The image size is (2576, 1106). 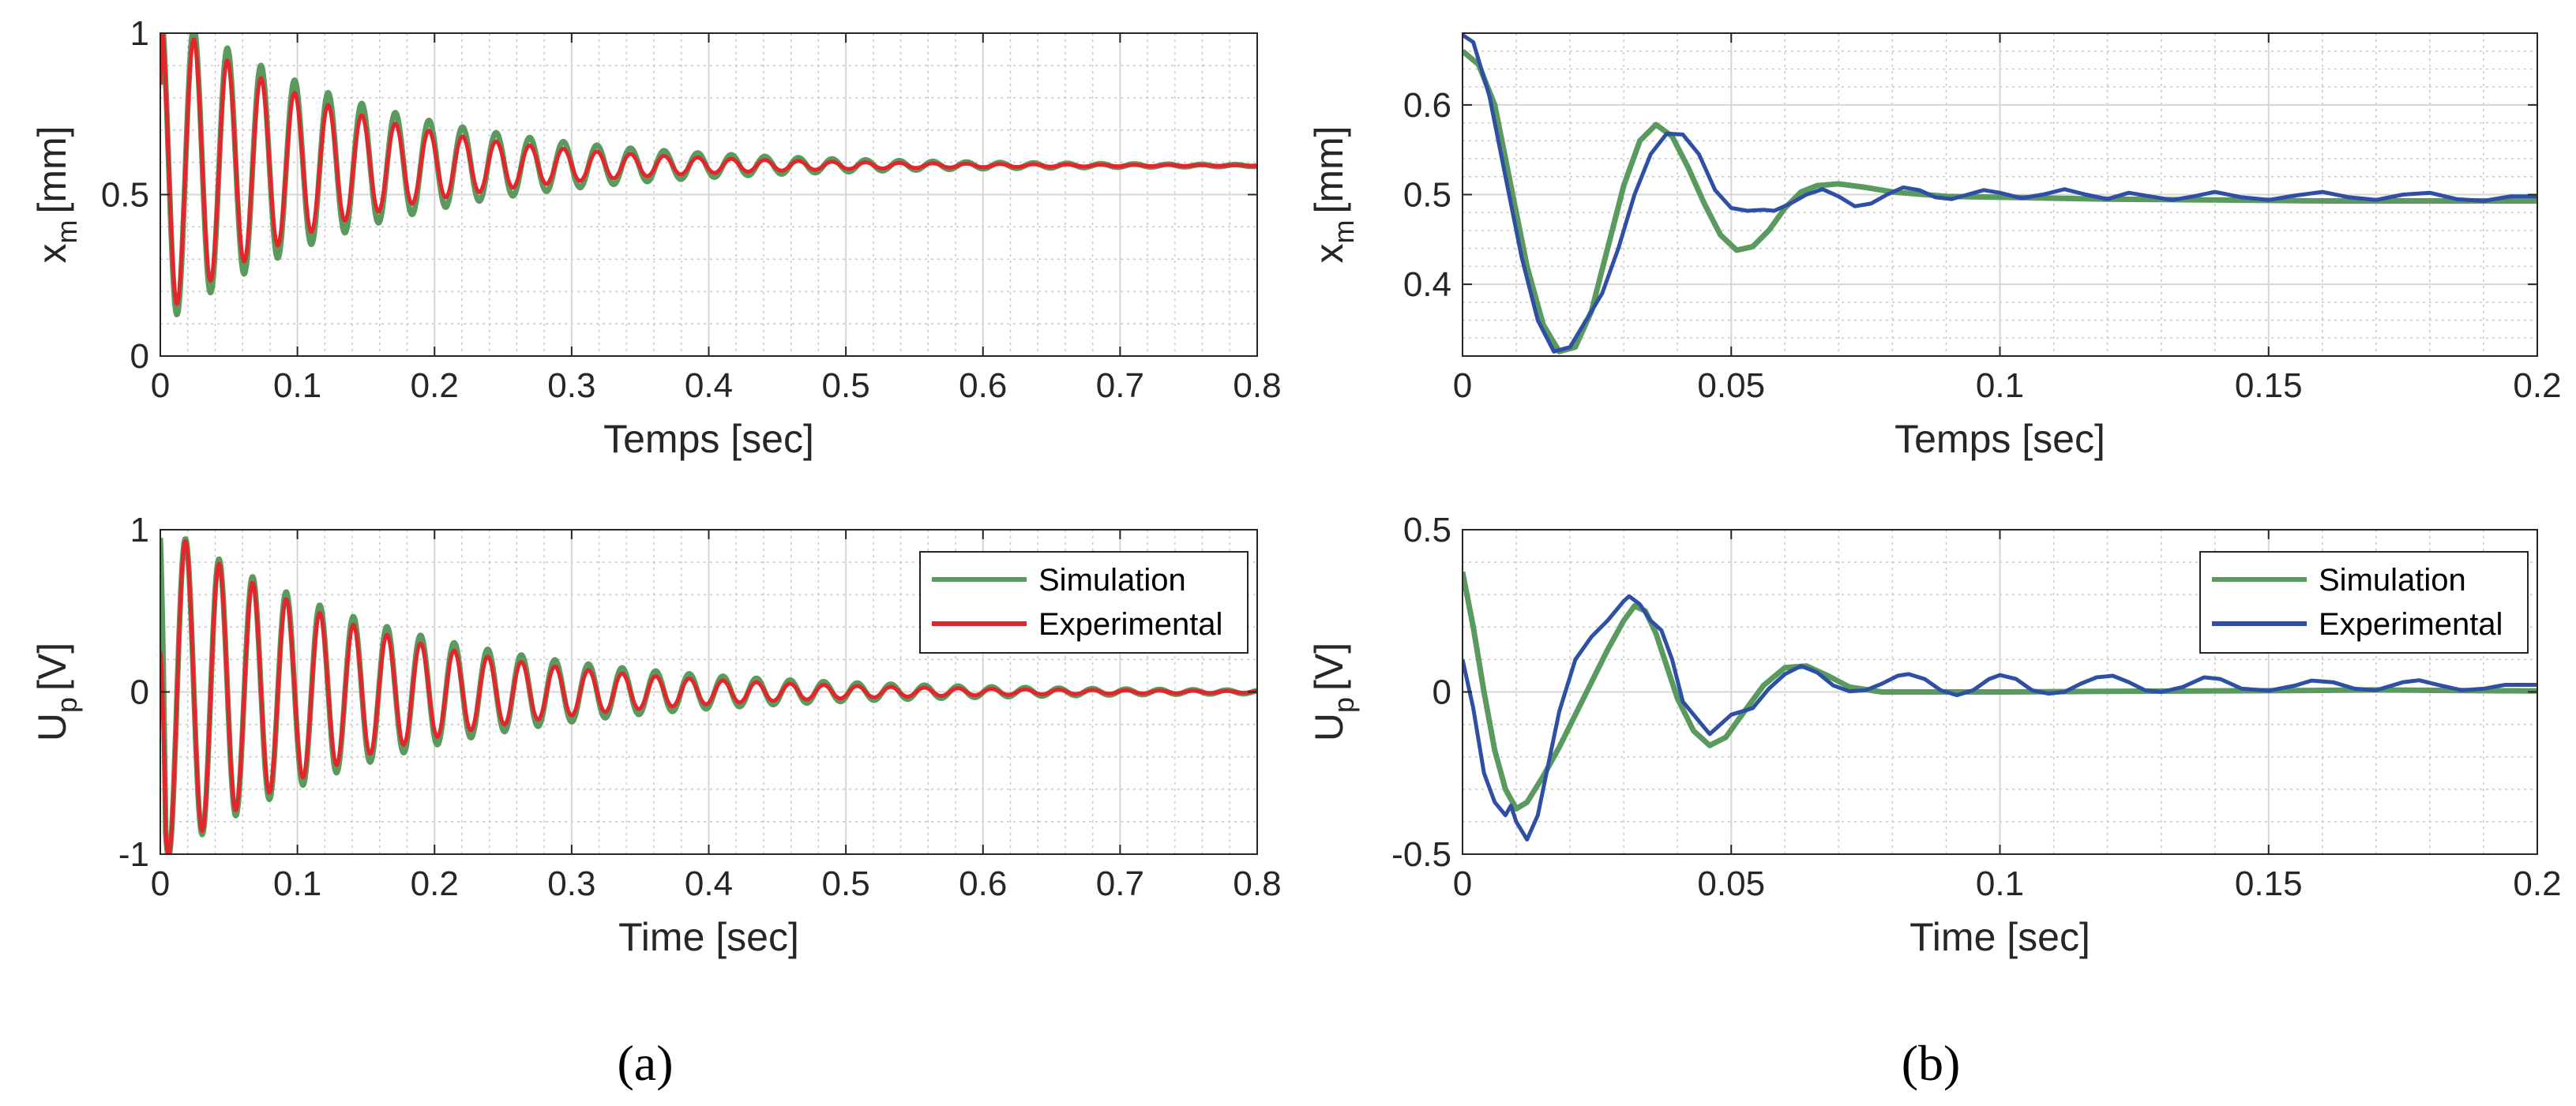 What do you see at coordinates (2411, 624) in the screenshot?
I see `legend-experimental-label-b: Experimental` at bounding box center [2411, 624].